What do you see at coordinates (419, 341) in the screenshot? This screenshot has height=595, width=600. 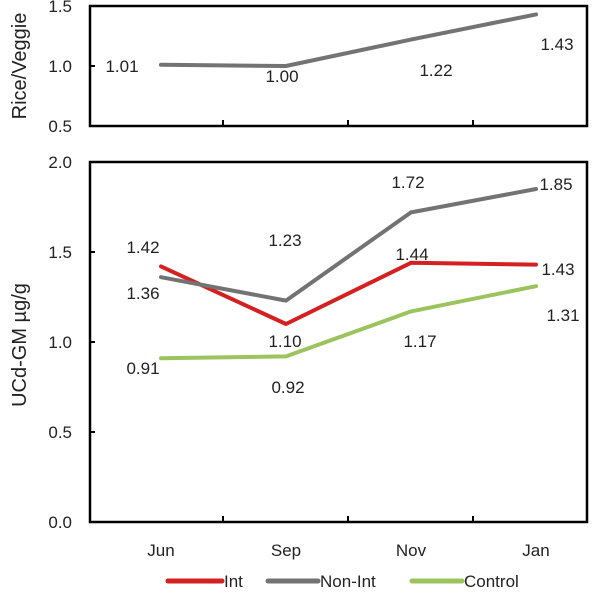 I see `data-label: 1.17` at bounding box center [419, 341].